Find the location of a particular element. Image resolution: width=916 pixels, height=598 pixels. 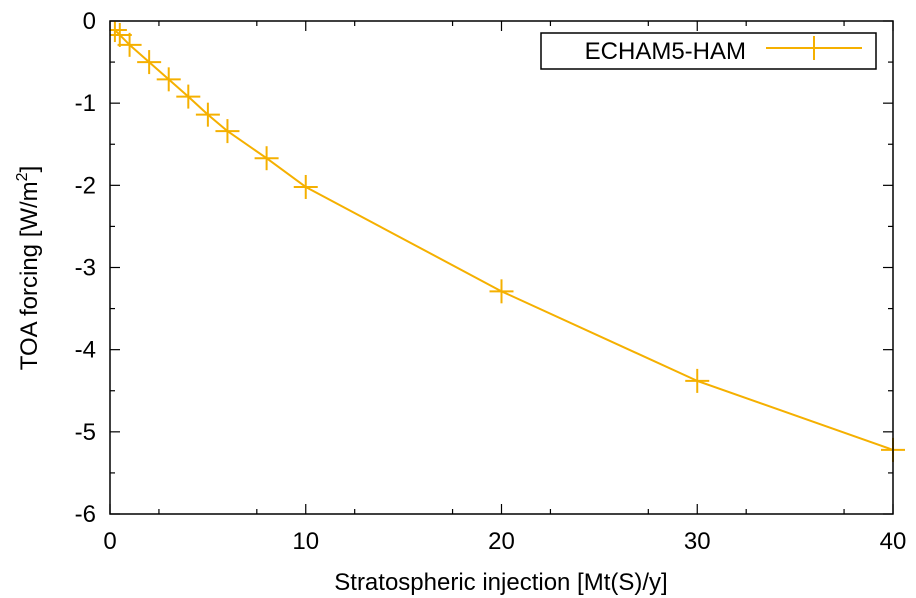

x-tick-label: 40 is located at coordinates (893, 541).